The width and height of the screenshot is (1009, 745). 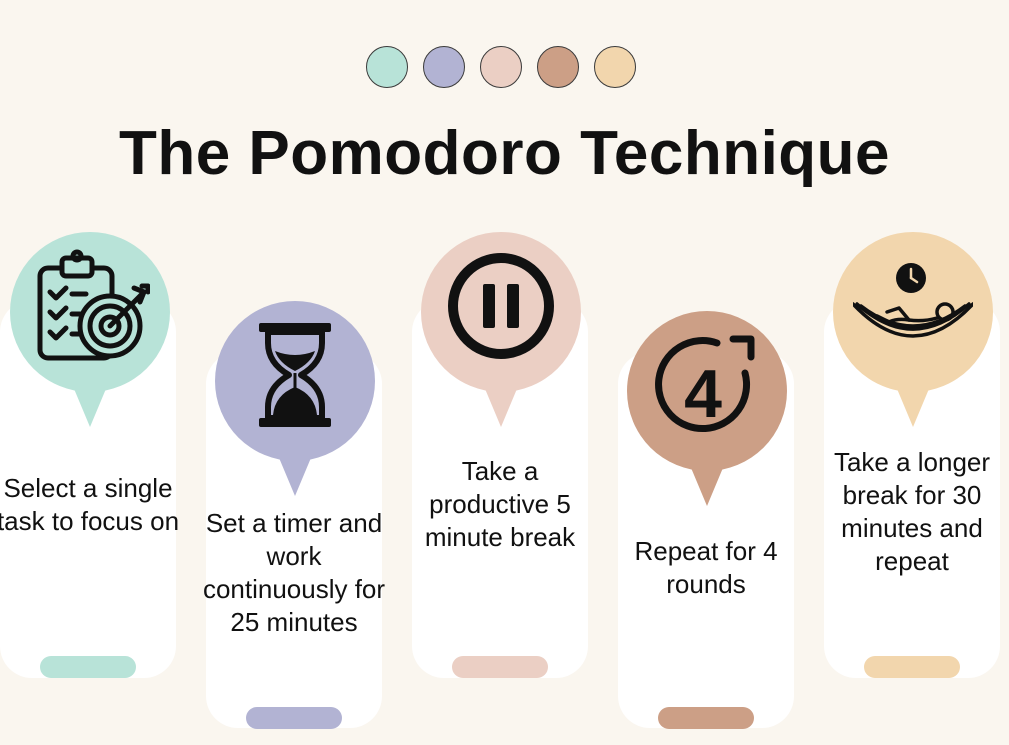 I want to click on step-text-4: Repeat for 4 rounds, so click(x=706, y=567).